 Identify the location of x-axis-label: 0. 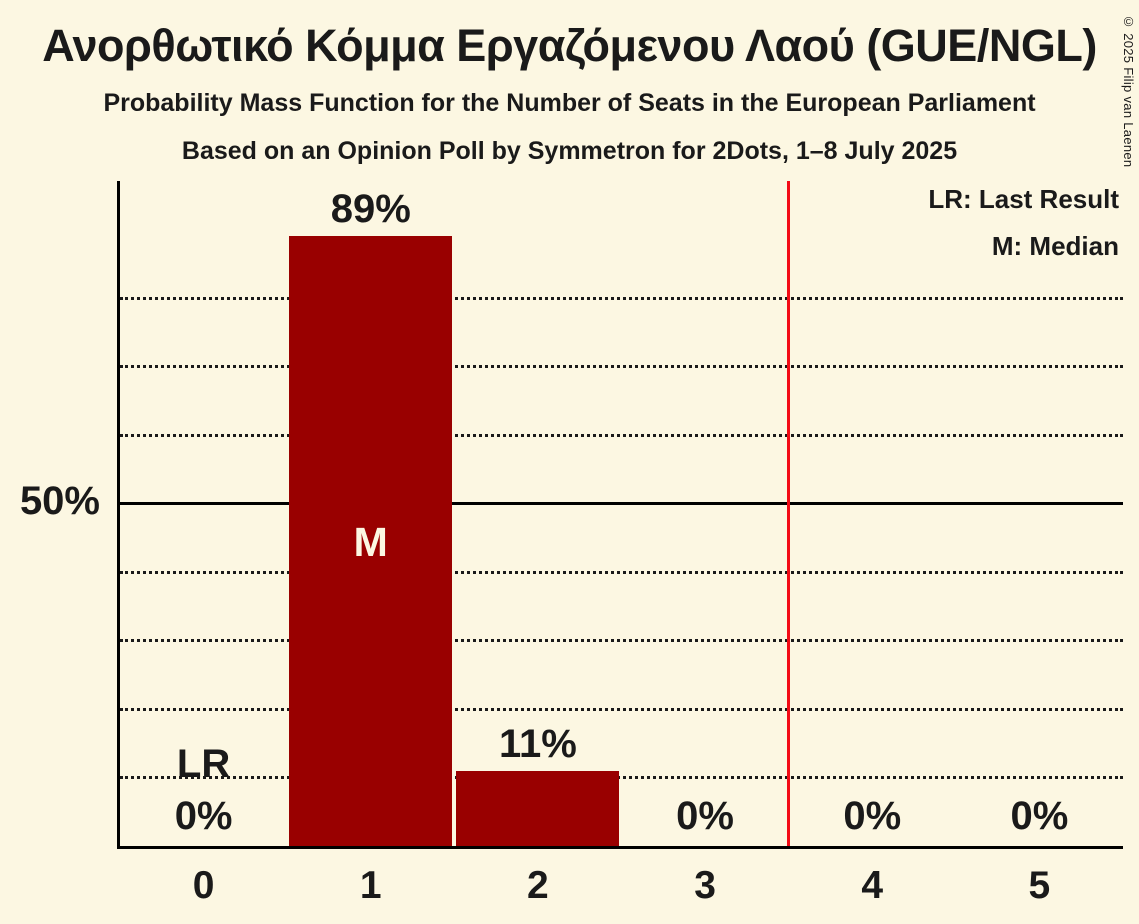
(203, 885).